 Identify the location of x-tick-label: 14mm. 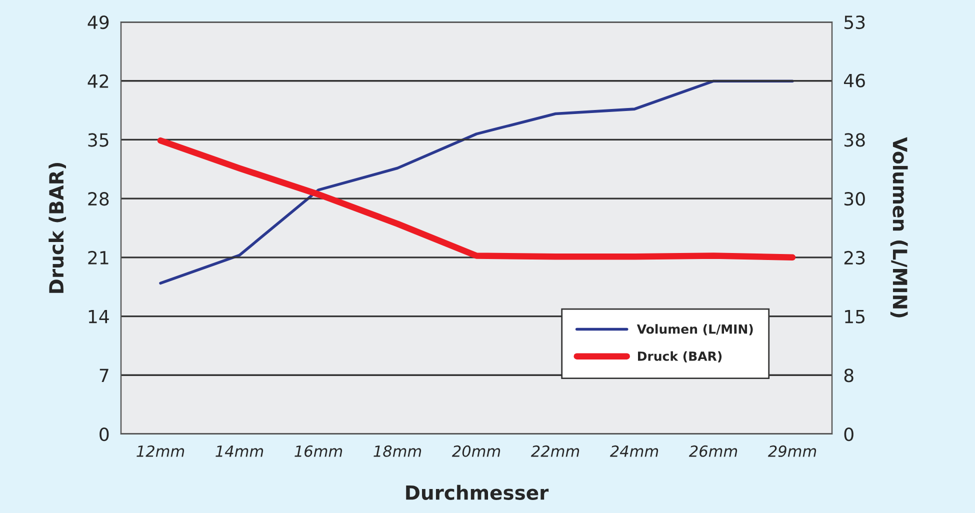
(240, 451).